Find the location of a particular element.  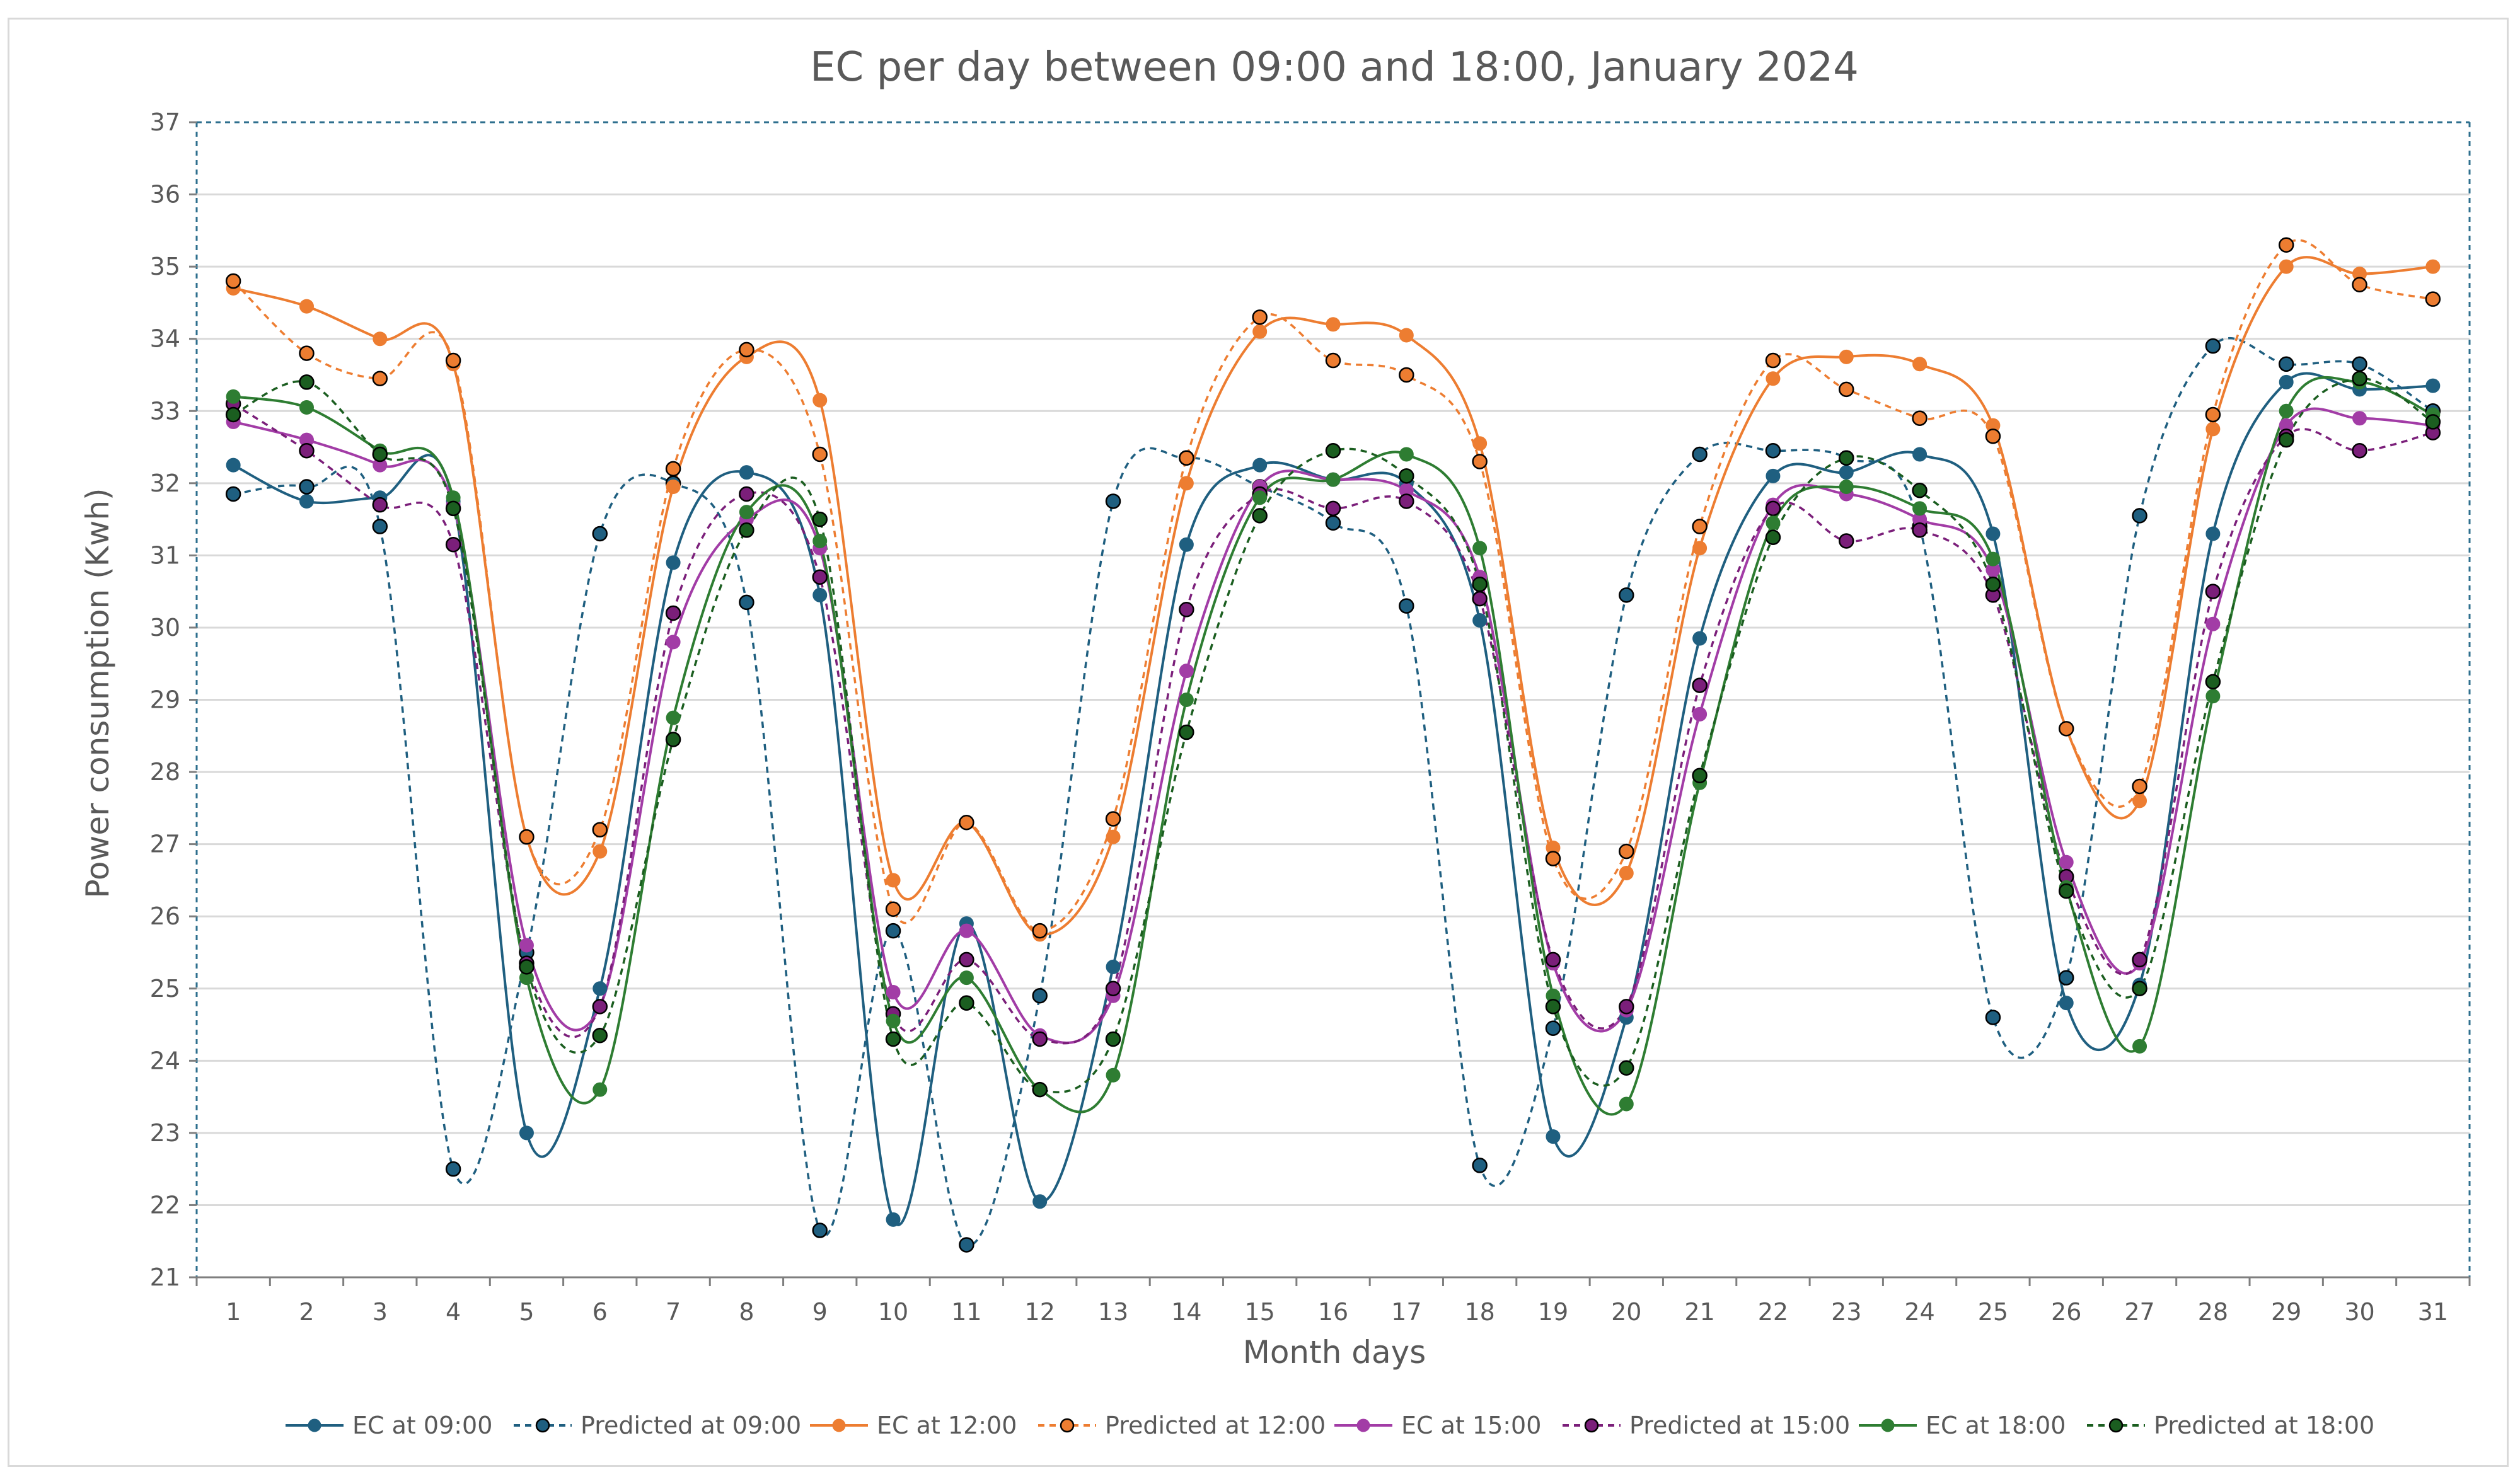

y-tick-label: 23 is located at coordinates (165, 1133).